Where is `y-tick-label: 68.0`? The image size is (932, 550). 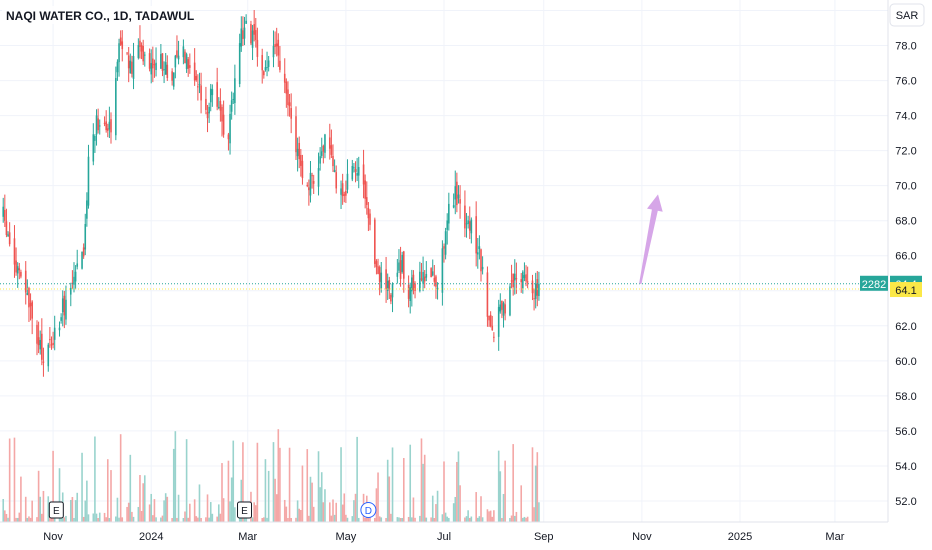
y-tick-label: 68.0 is located at coordinates (905, 222).